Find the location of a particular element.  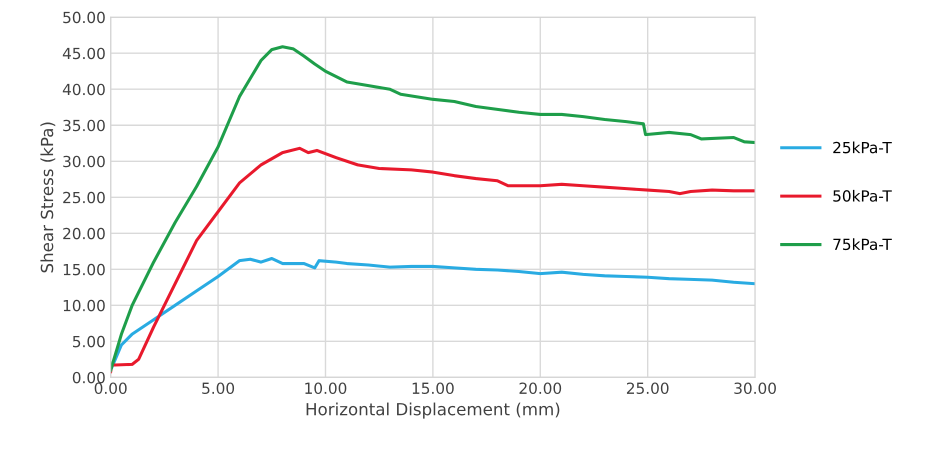

y-tick-label: 10.00 is located at coordinates (84, 306).